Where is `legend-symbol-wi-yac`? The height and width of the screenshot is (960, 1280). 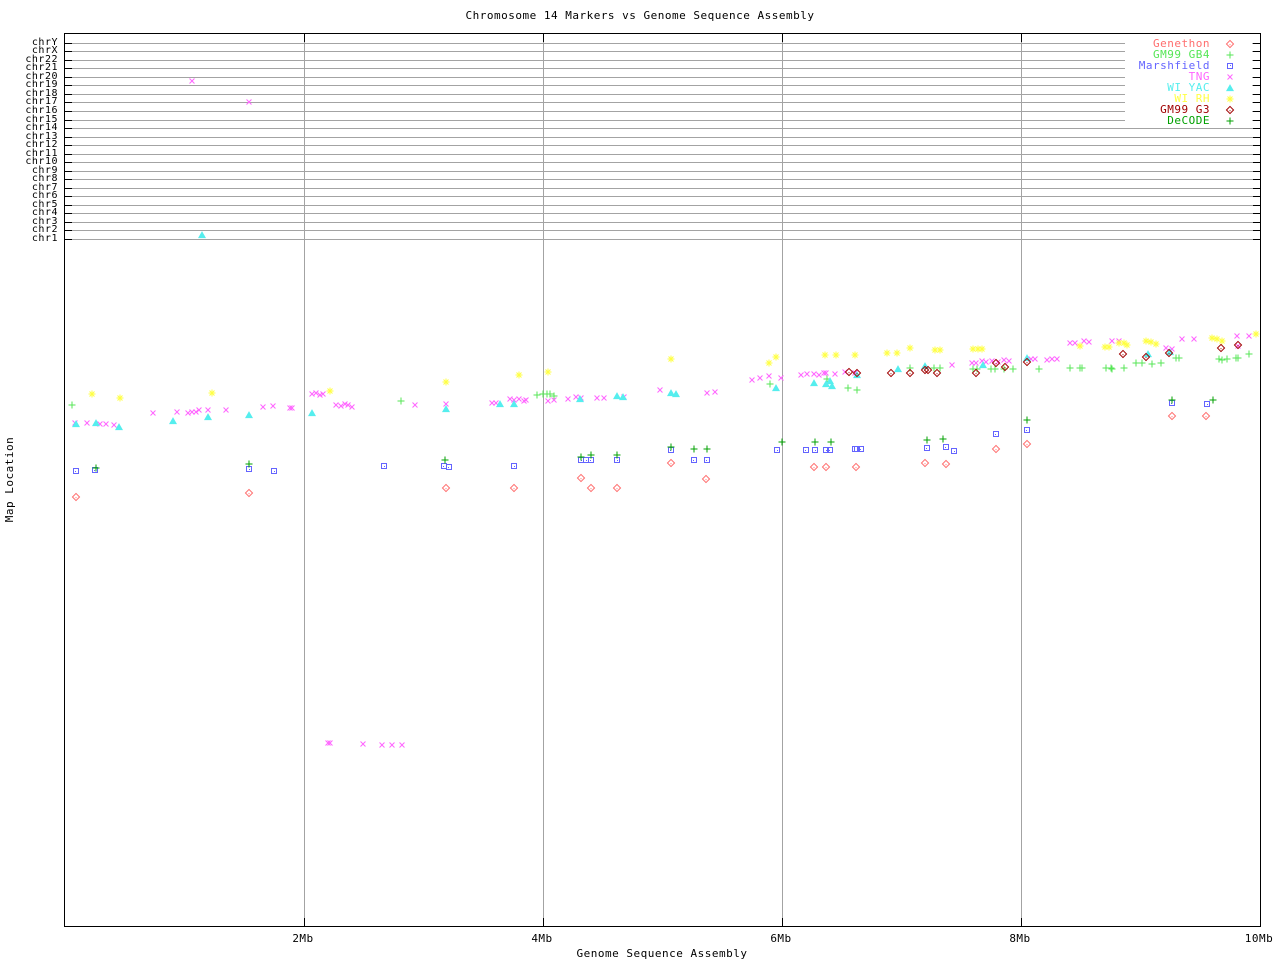
legend-symbol-wi-yac is located at coordinates (1230, 87).